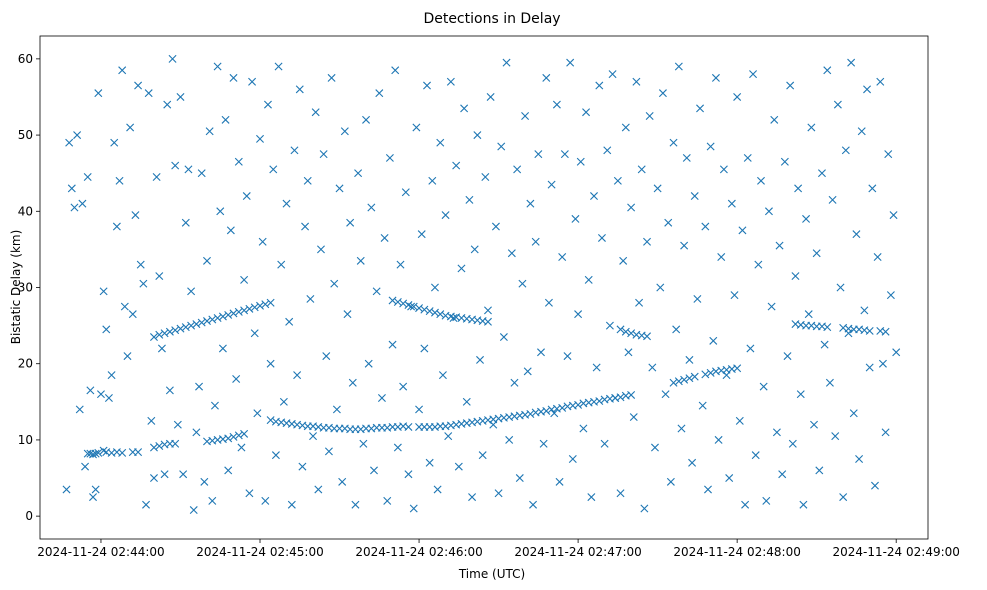  I want to click on x-axis-label: Time (UTC), so click(491, 574).